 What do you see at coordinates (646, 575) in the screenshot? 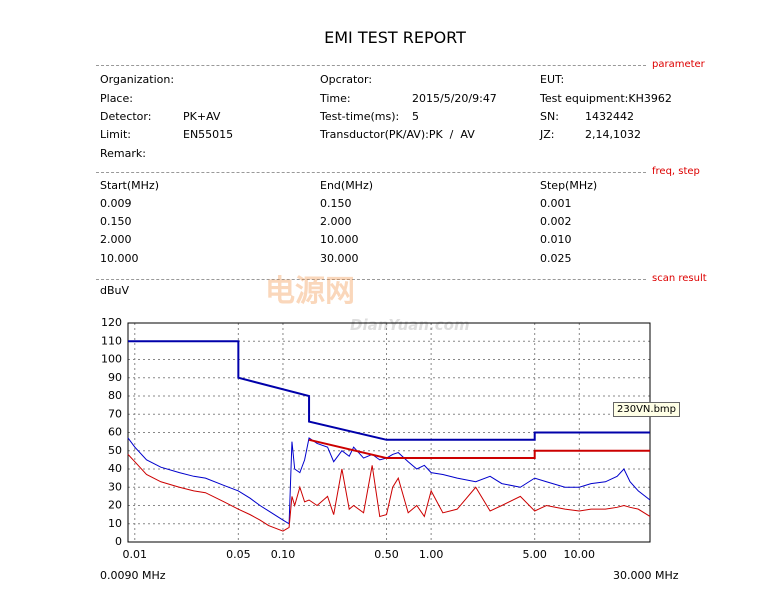
I see `x-range-label: 30.000 MHz` at bounding box center [646, 575].